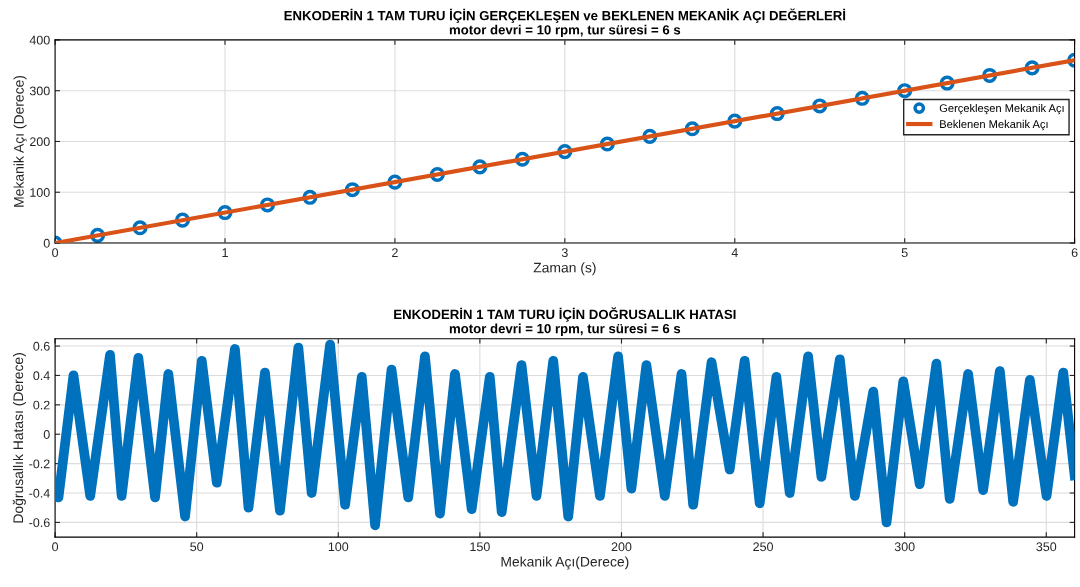 The height and width of the screenshot is (587, 1080). What do you see at coordinates (994, 125) in the screenshot?
I see `legend-label: Beklenen Mekanik Açı` at bounding box center [994, 125].